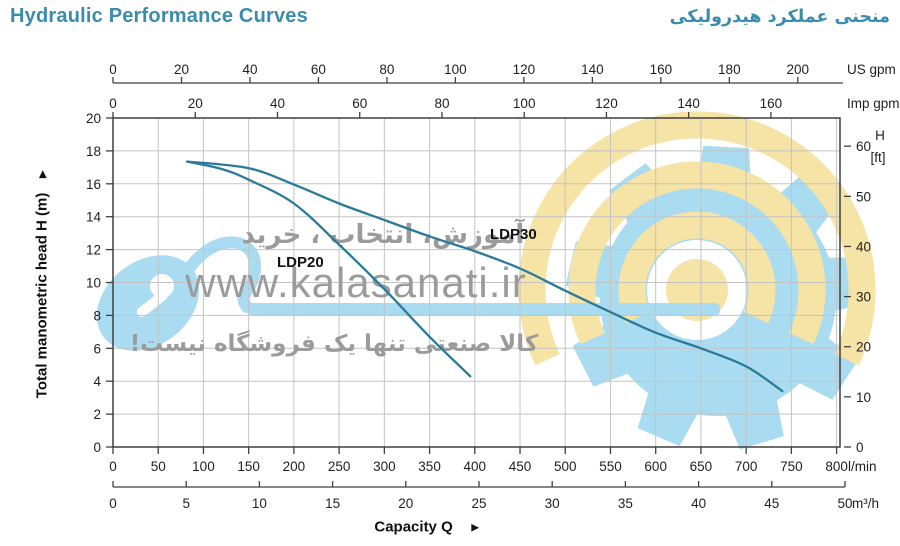 The image size is (900, 546). Describe the element at coordinates (334, 343) in the screenshot. I see `watermark-tagline-bottom: کالا صنعتی تنها یک فروشگاه نیست!` at that location.